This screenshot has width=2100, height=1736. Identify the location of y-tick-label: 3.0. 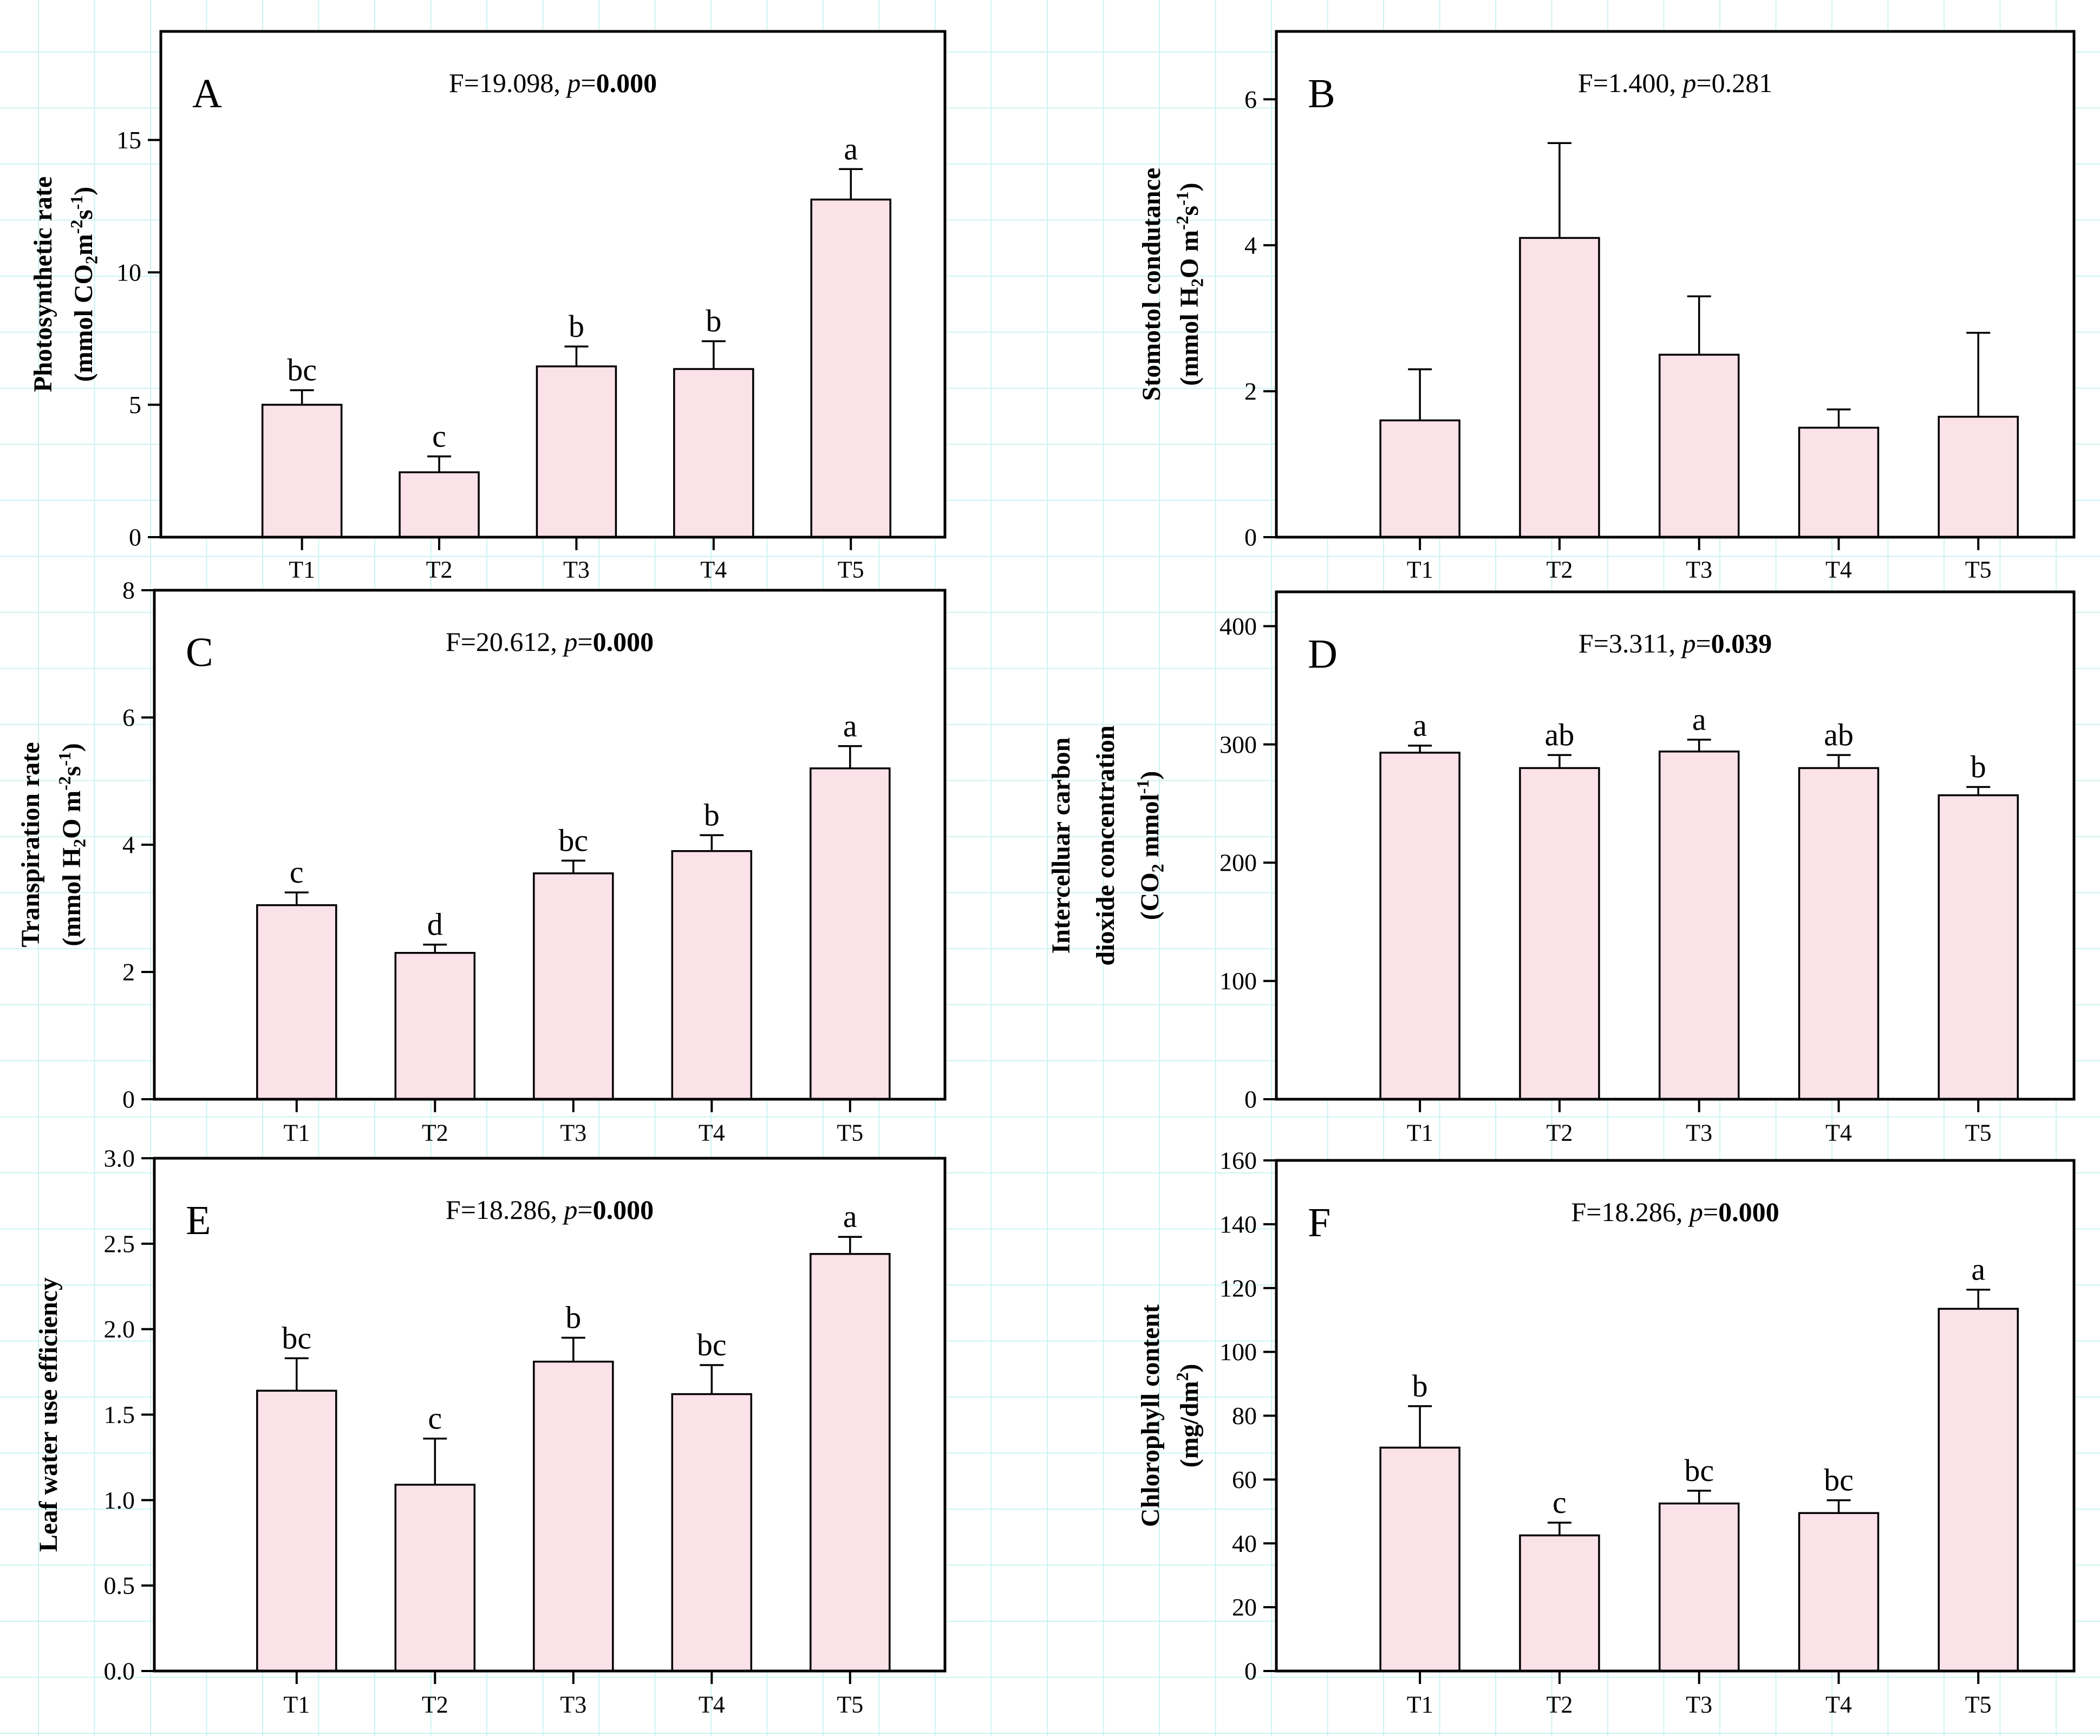
(120, 1158).